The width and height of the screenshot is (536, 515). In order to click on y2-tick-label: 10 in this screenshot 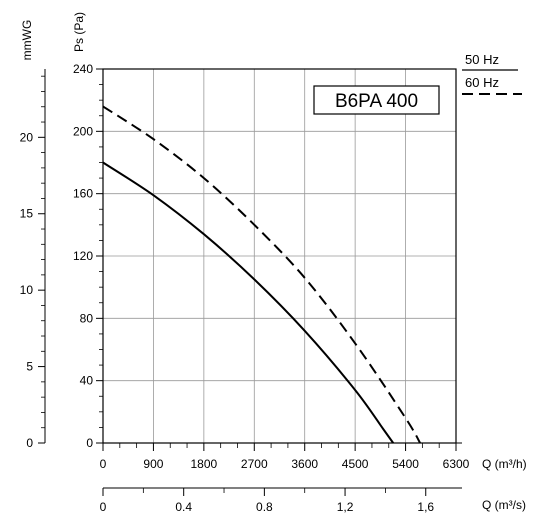, I will do `click(27, 290)`.